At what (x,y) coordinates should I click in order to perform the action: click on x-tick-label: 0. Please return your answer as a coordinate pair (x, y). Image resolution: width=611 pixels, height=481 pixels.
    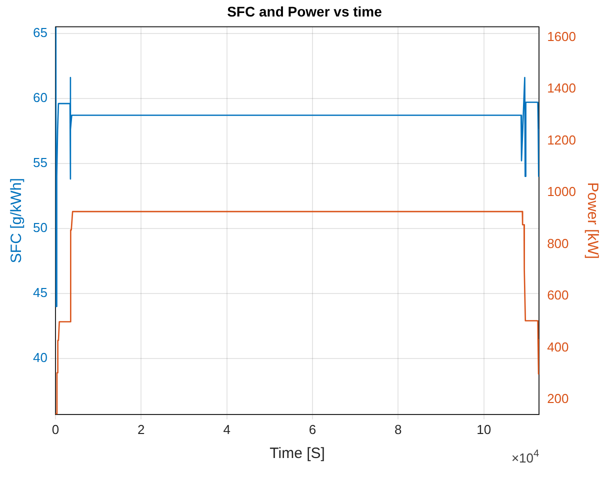
    Looking at the image, I should click on (56, 429).